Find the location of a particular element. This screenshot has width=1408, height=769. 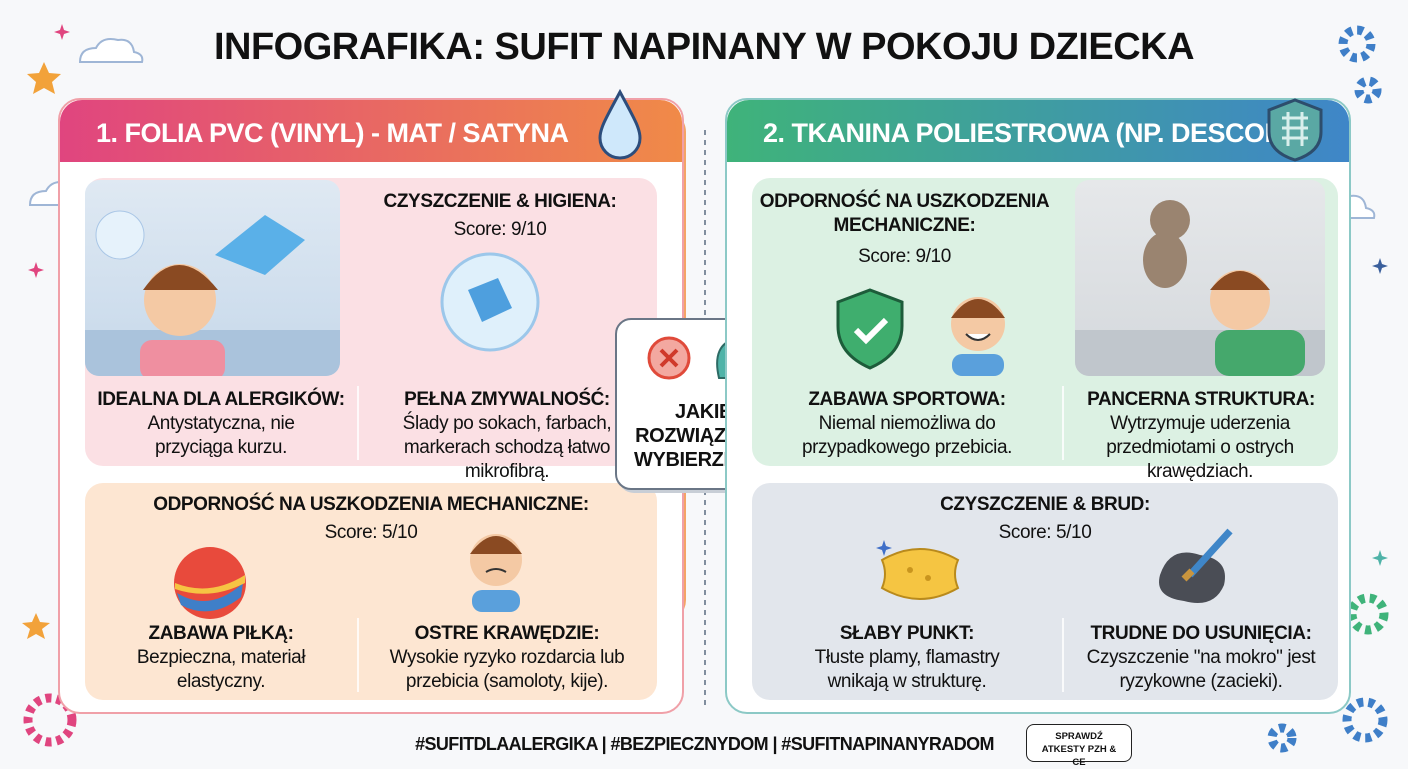

left-panel-title: 1. FOLIA PVC (VINYL) - MAT / SATYNA is located at coordinates (332, 133).